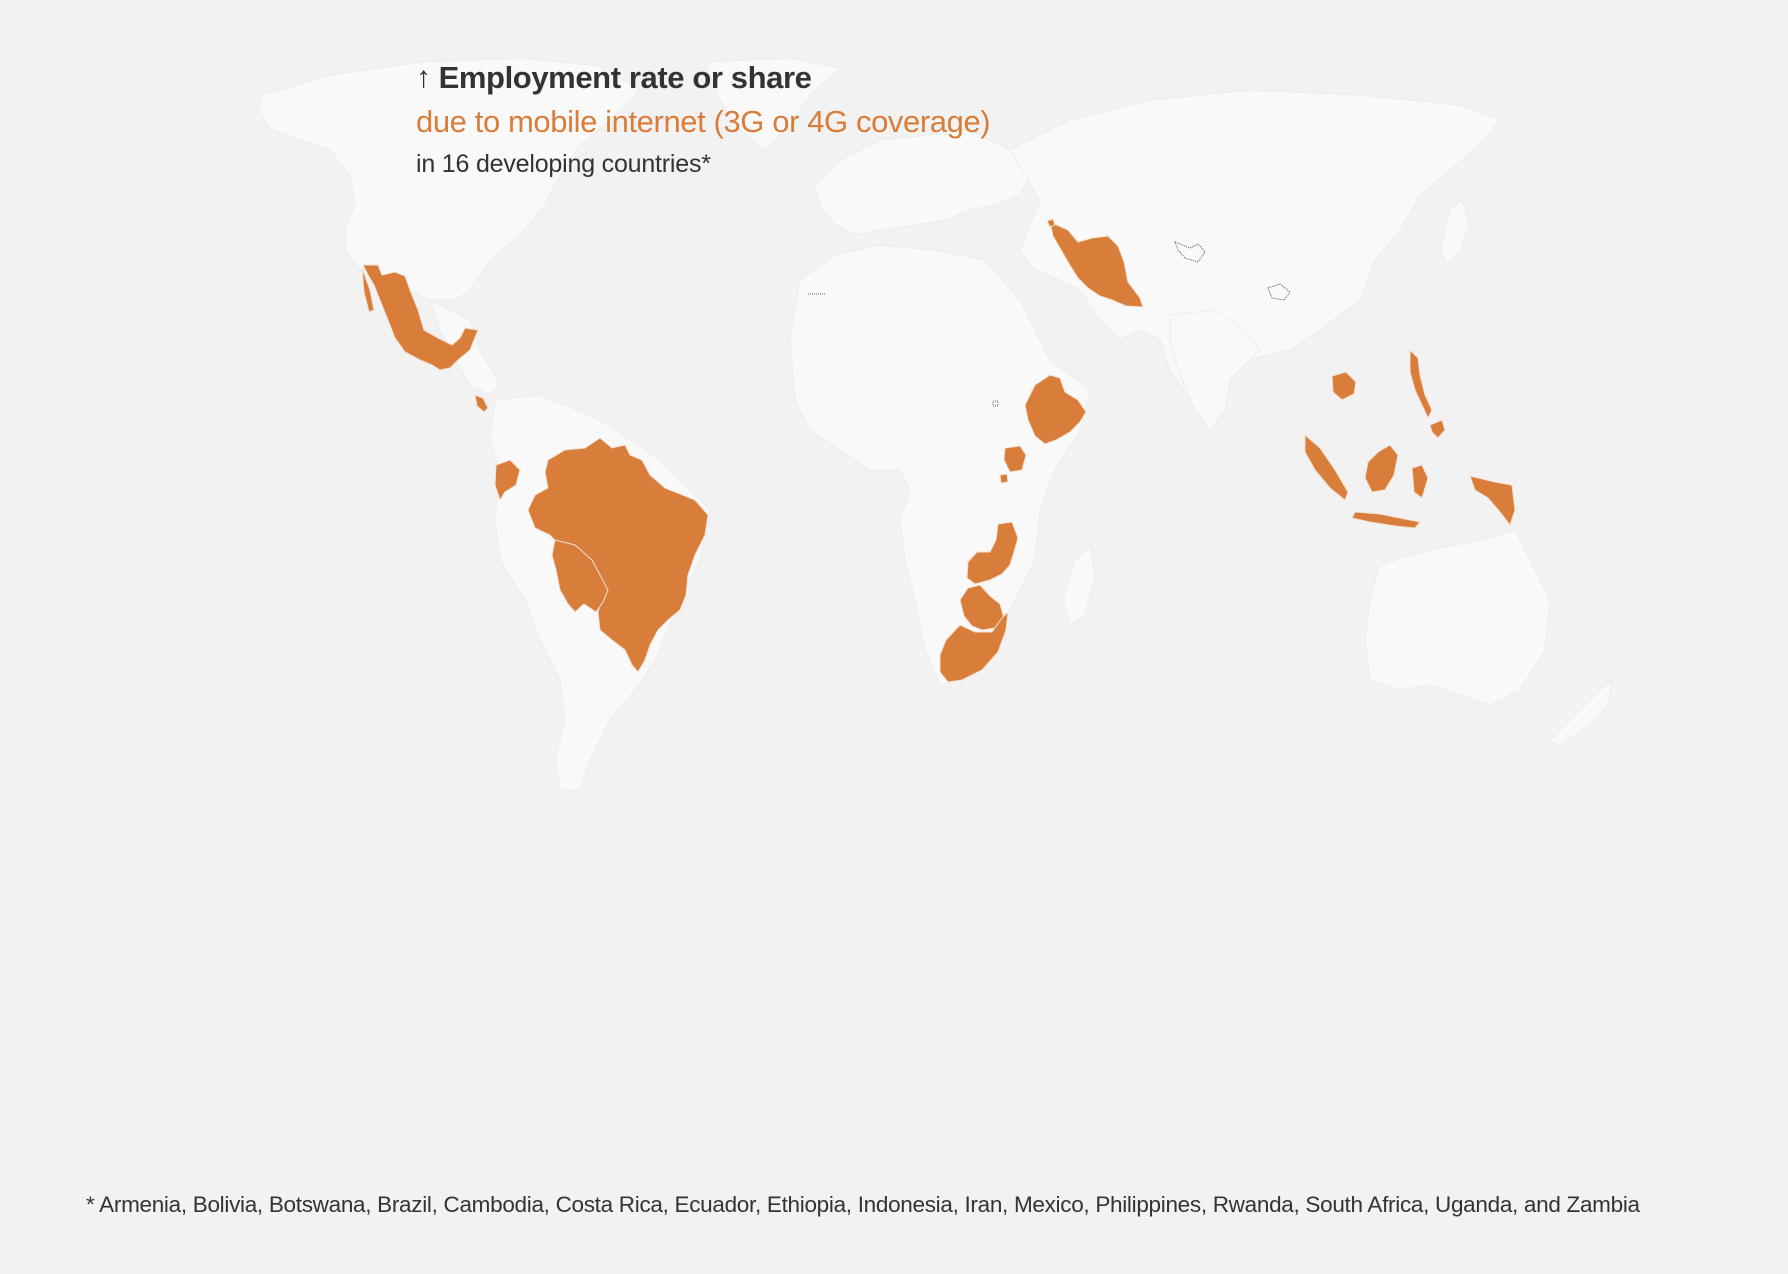 This screenshot has height=1274, width=1788. Describe the element at coordinates (563, 164) in the screenshot. I see `map-context: in 16 developing countries*` at that location.